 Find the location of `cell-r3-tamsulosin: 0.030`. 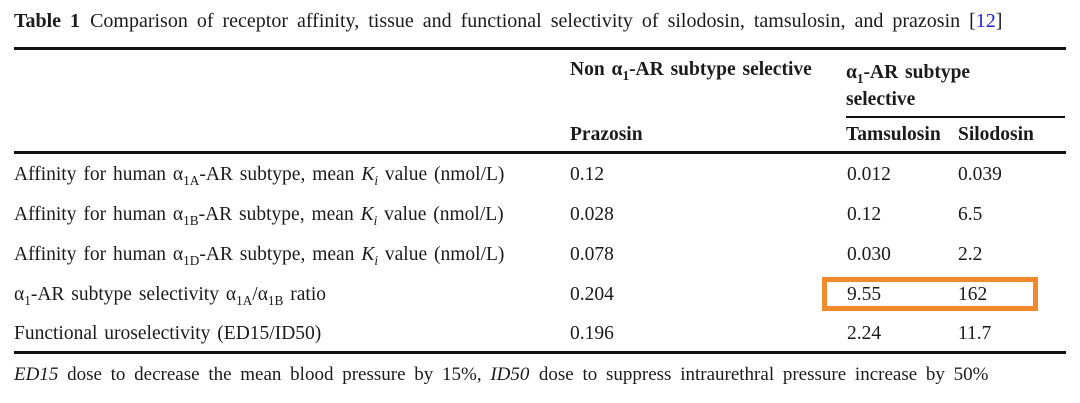

cell-r3-tamsulosin: 0.030 is located at coordinates (869, 254).